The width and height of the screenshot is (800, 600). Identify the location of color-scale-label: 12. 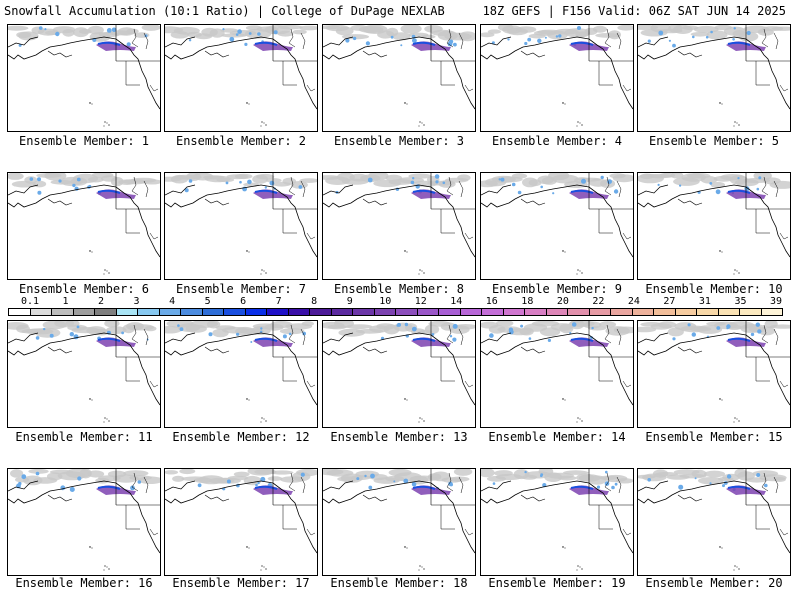
(420, 301).